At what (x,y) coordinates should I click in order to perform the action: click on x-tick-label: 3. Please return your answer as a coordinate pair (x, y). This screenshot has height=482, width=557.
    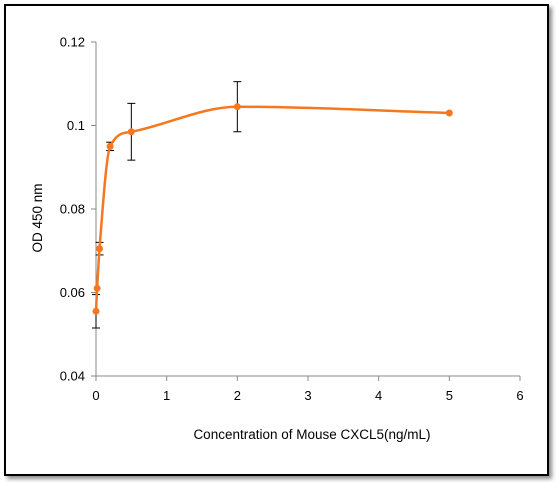
    Looking at the image, I should click on (307, 395).